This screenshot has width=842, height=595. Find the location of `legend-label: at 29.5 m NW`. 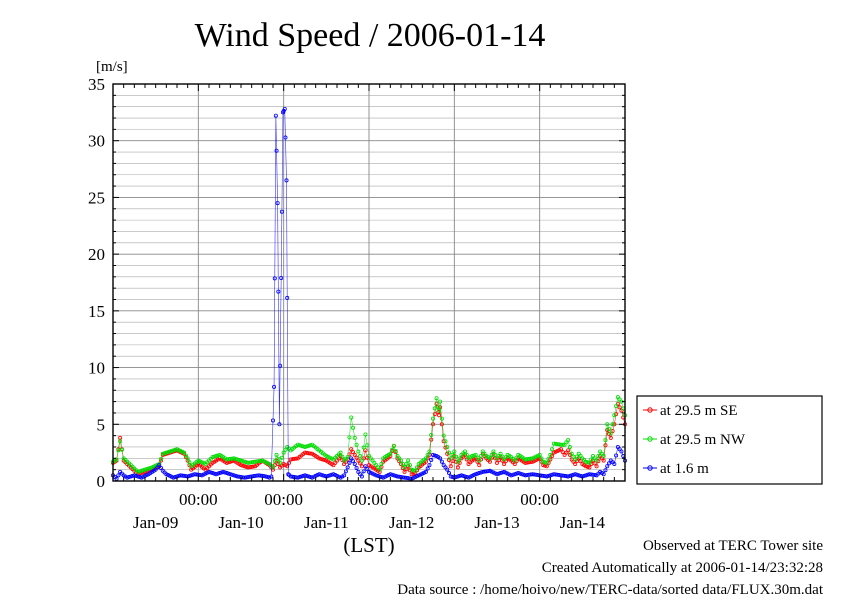

legend-label: at 29.5 m NW is located at coordinates (703, 440).